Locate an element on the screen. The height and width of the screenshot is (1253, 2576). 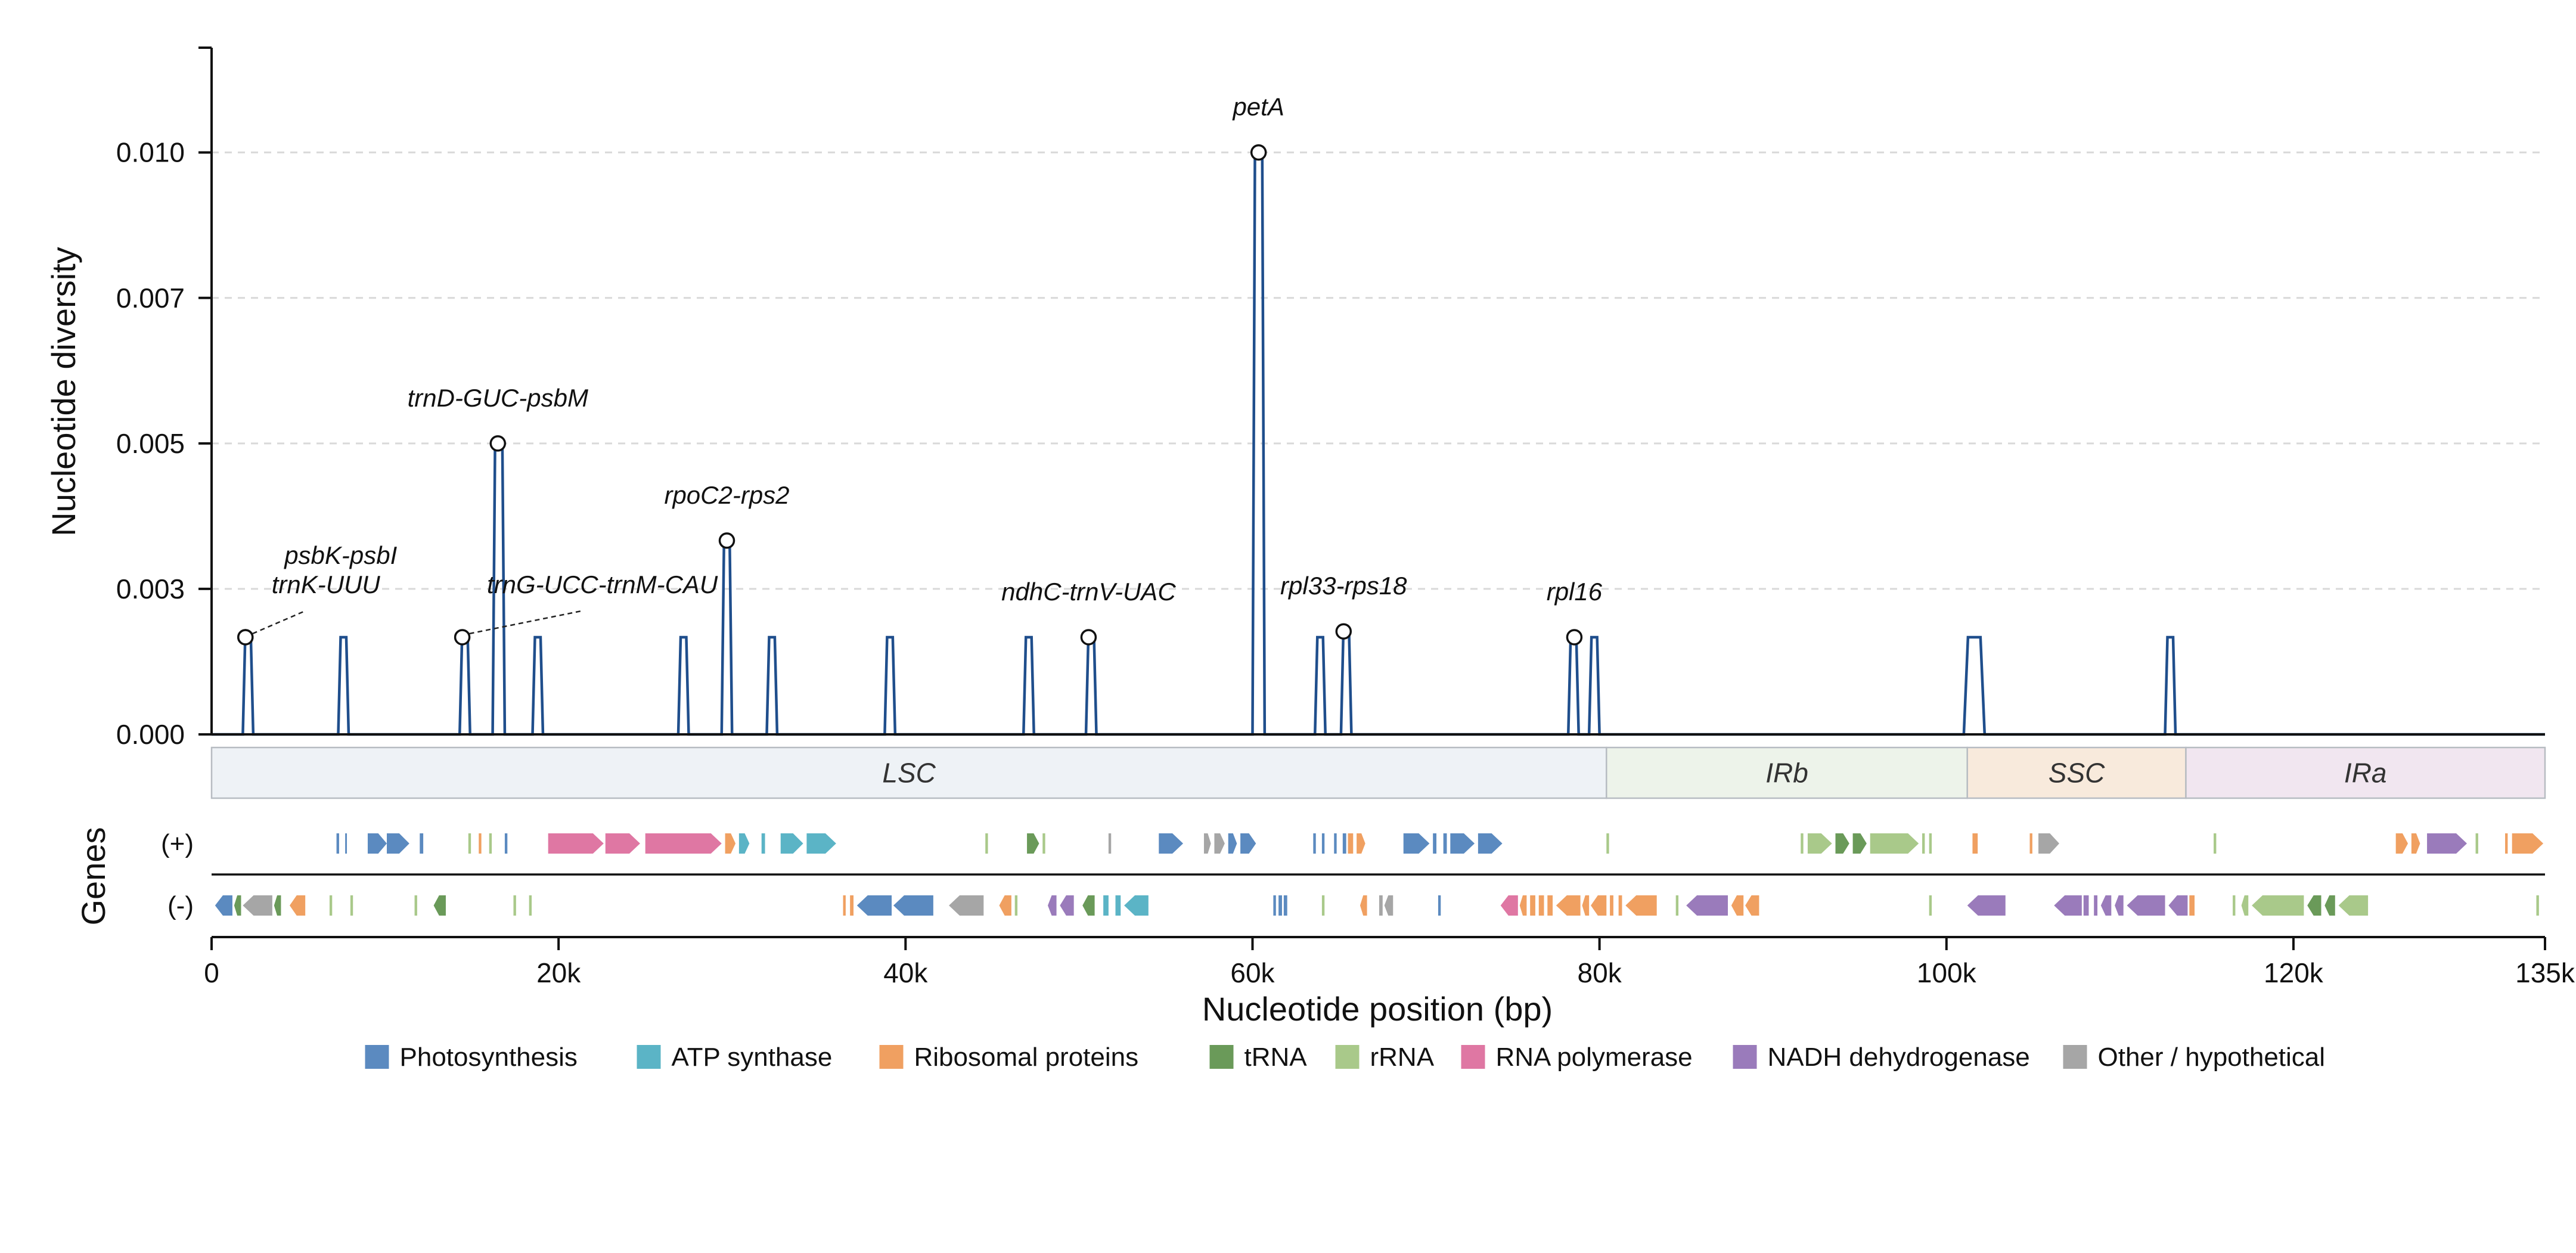
minus-strand-label: (-) is located at coordinates (181, 905).